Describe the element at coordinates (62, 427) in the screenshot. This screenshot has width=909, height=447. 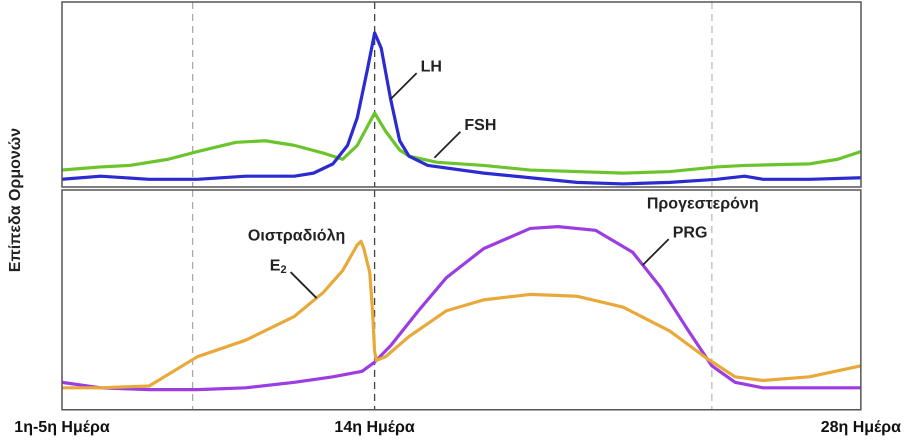
I see `x-tick-label: 1η-5η Ημέρα` at that location.